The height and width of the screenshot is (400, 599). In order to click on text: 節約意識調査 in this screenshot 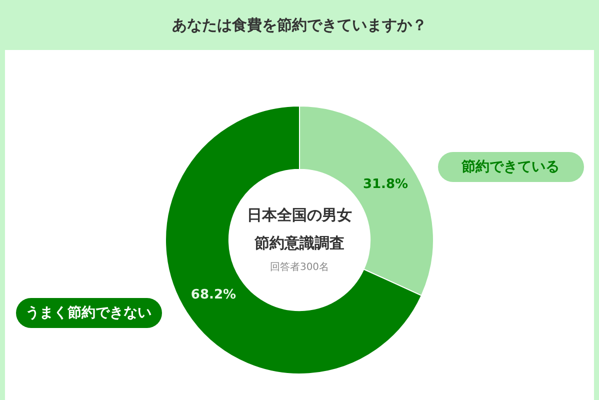, I will do `click(300, 243)`.